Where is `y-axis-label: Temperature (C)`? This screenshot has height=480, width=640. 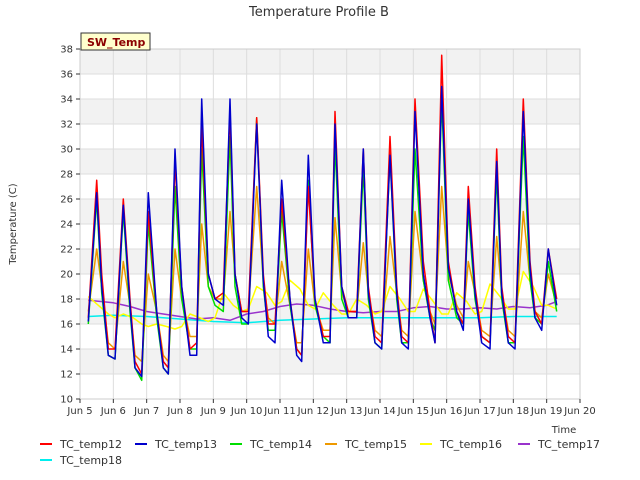
y-axis-label: Temperature (C) is located at coordinates (13, 224).